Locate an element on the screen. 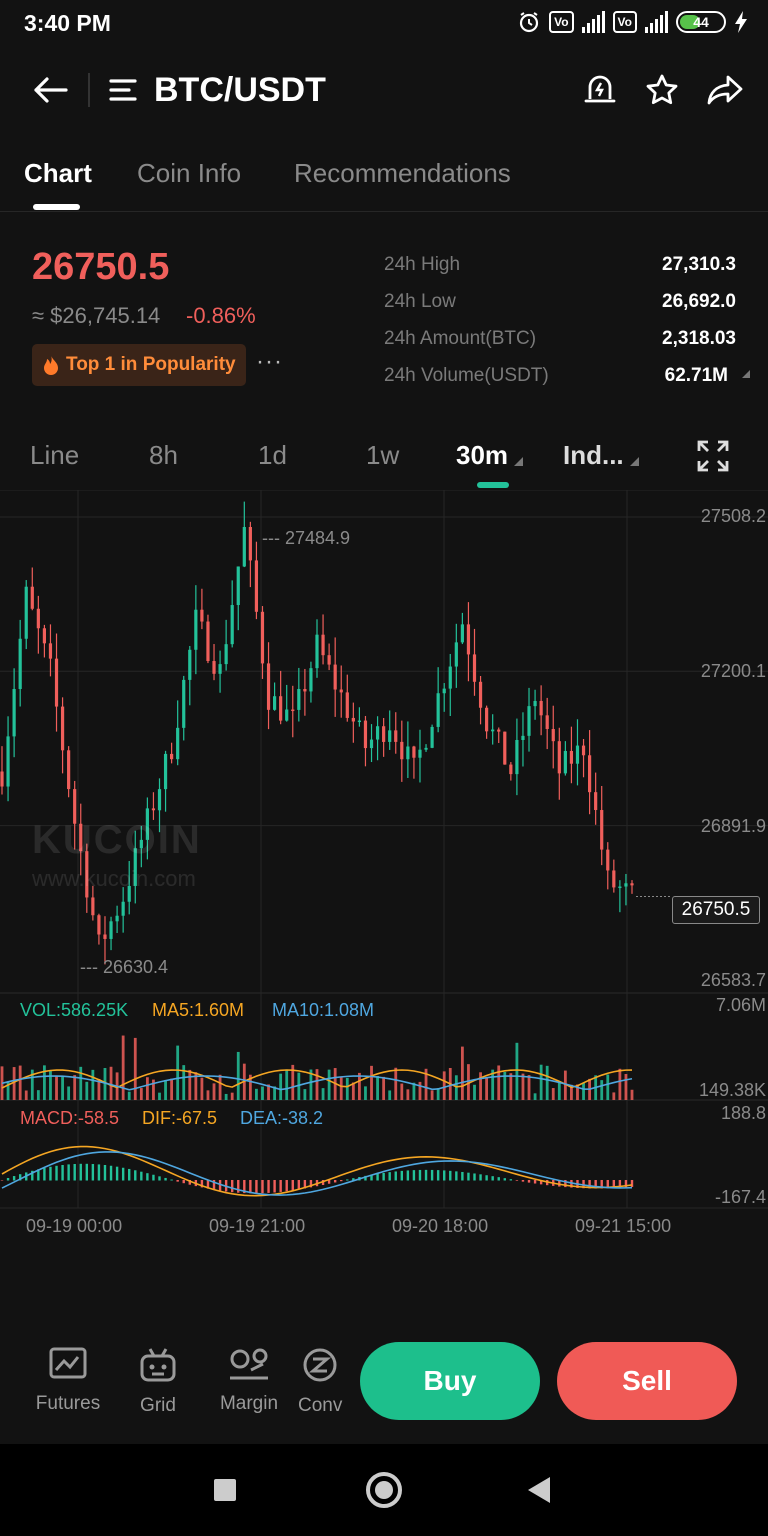 This screenshot has width=768, height=1536. sell-button: Sell is located at coordinates (647, 1381).